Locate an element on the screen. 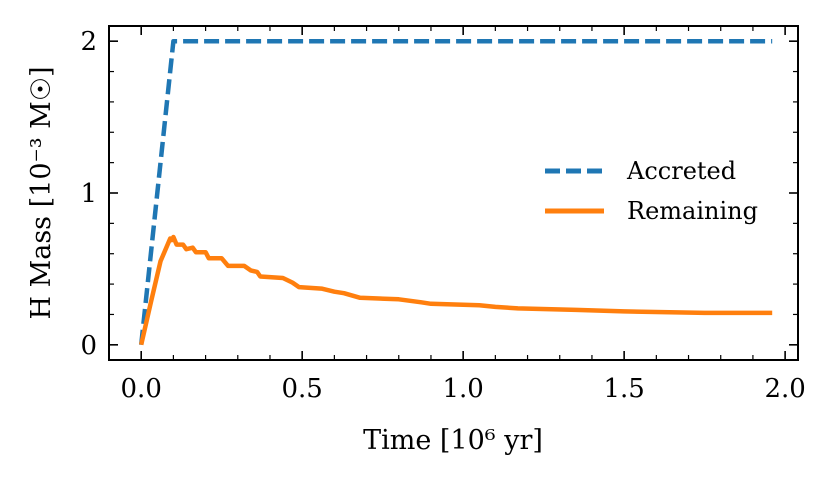 Image resolution: width=830 pixels, height=485 pixels. x-tick-label: 0.0 is located at coordinates (141, 389).